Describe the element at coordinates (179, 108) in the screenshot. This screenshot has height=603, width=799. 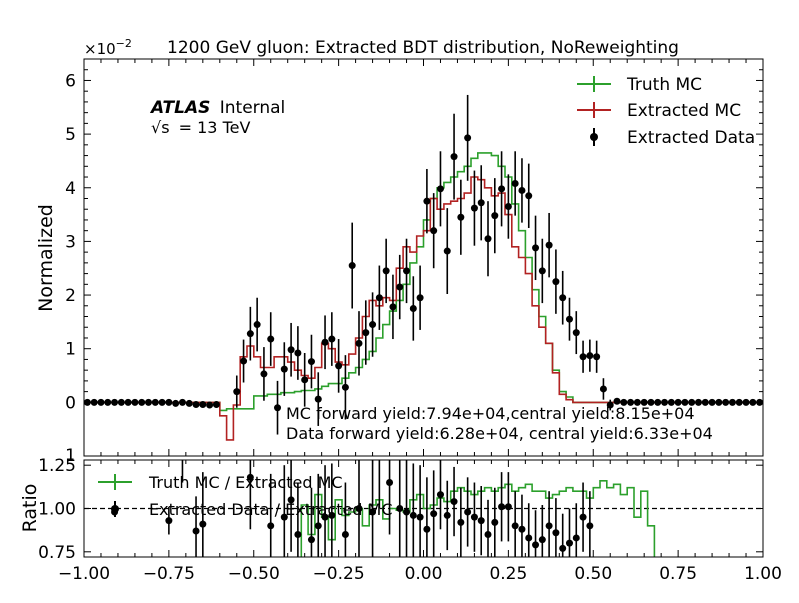
I see `atlas-label-experiment: ATLAS` at that location.